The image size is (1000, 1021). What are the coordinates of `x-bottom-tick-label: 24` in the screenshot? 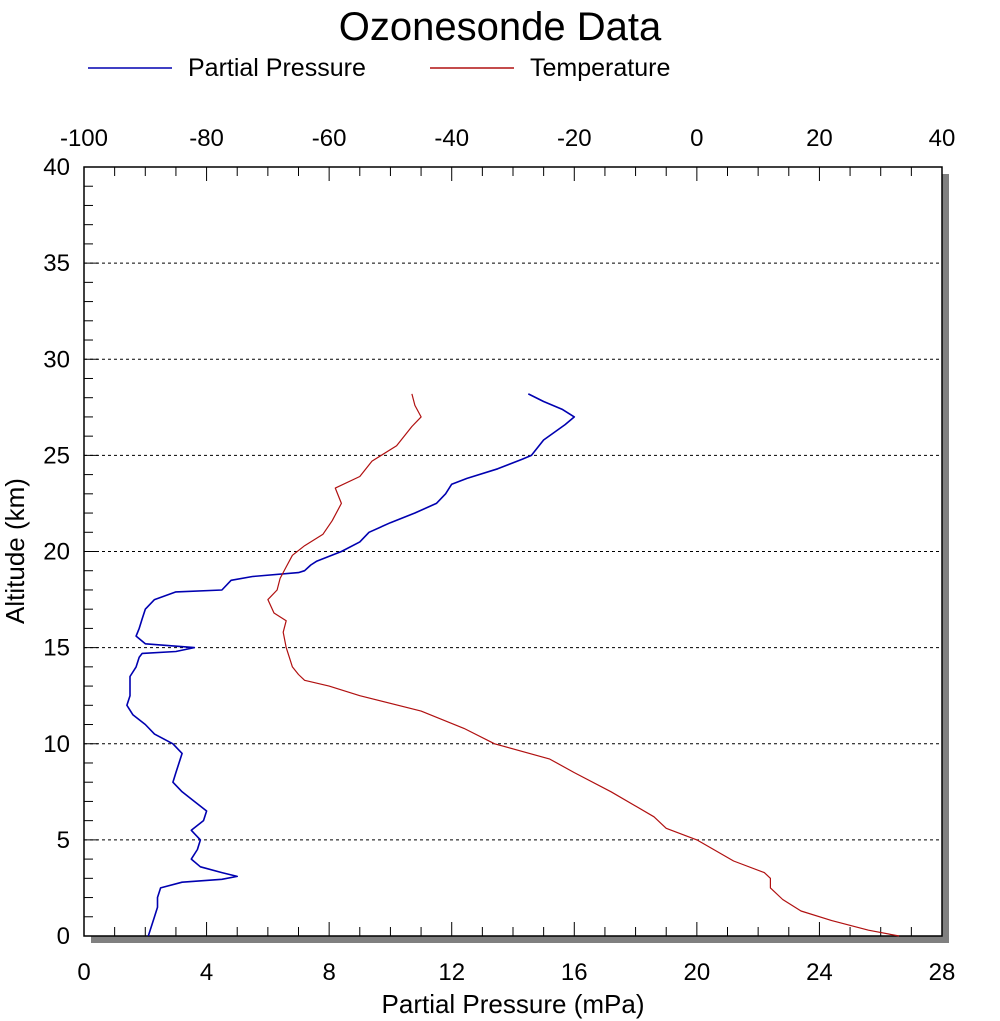 It's located at (819, 972).